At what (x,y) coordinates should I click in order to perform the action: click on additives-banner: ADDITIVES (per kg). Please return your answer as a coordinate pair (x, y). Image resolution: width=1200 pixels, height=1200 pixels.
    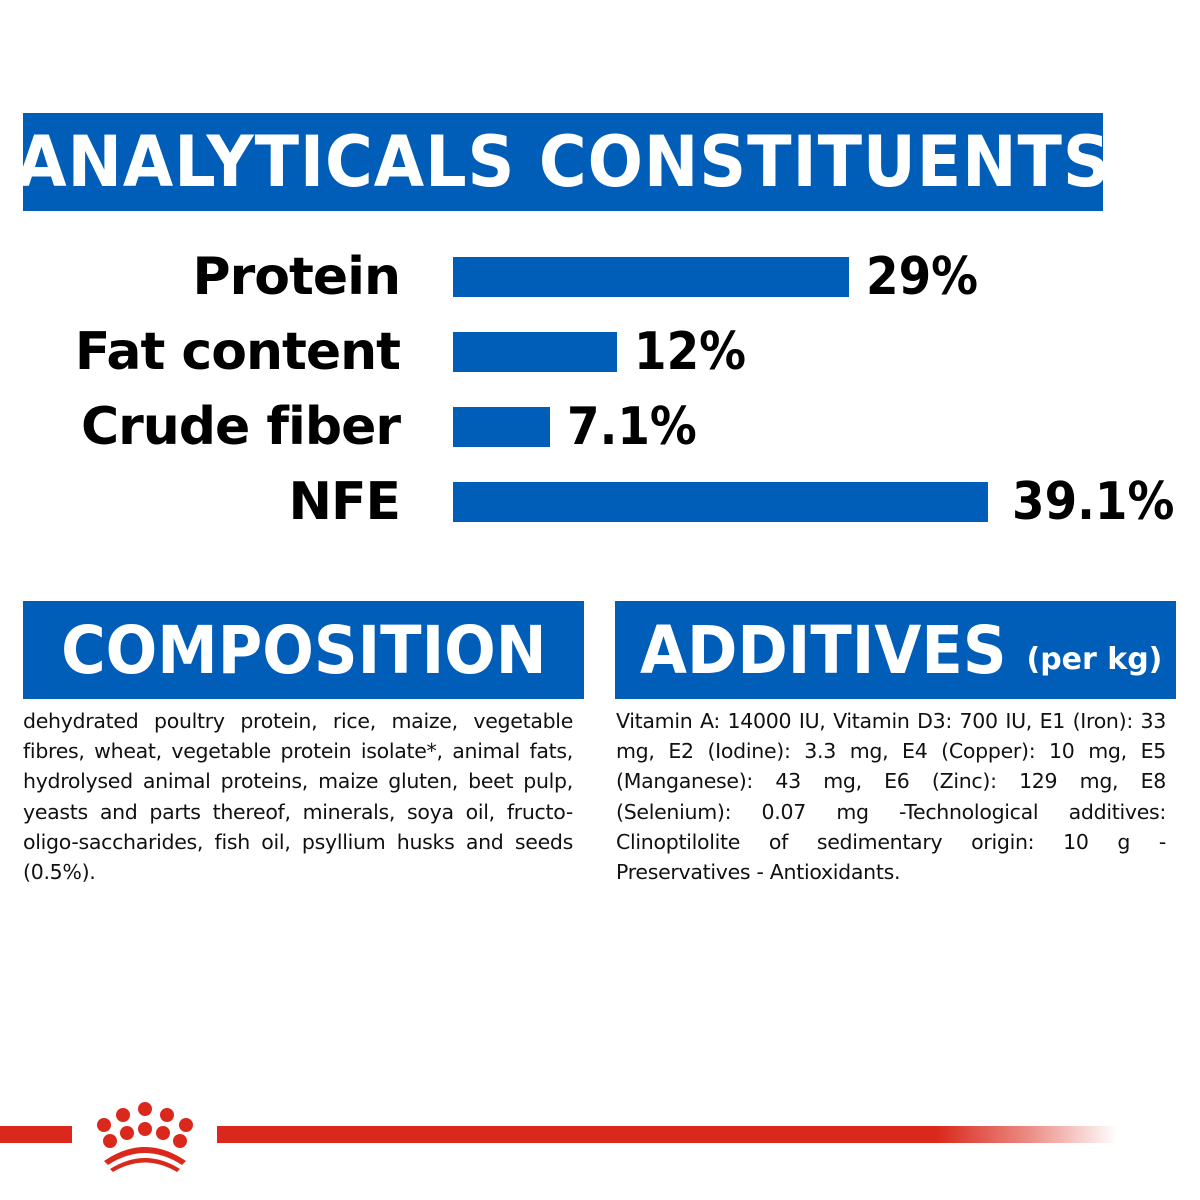
    Looking at the image, I should click on (895, 650).